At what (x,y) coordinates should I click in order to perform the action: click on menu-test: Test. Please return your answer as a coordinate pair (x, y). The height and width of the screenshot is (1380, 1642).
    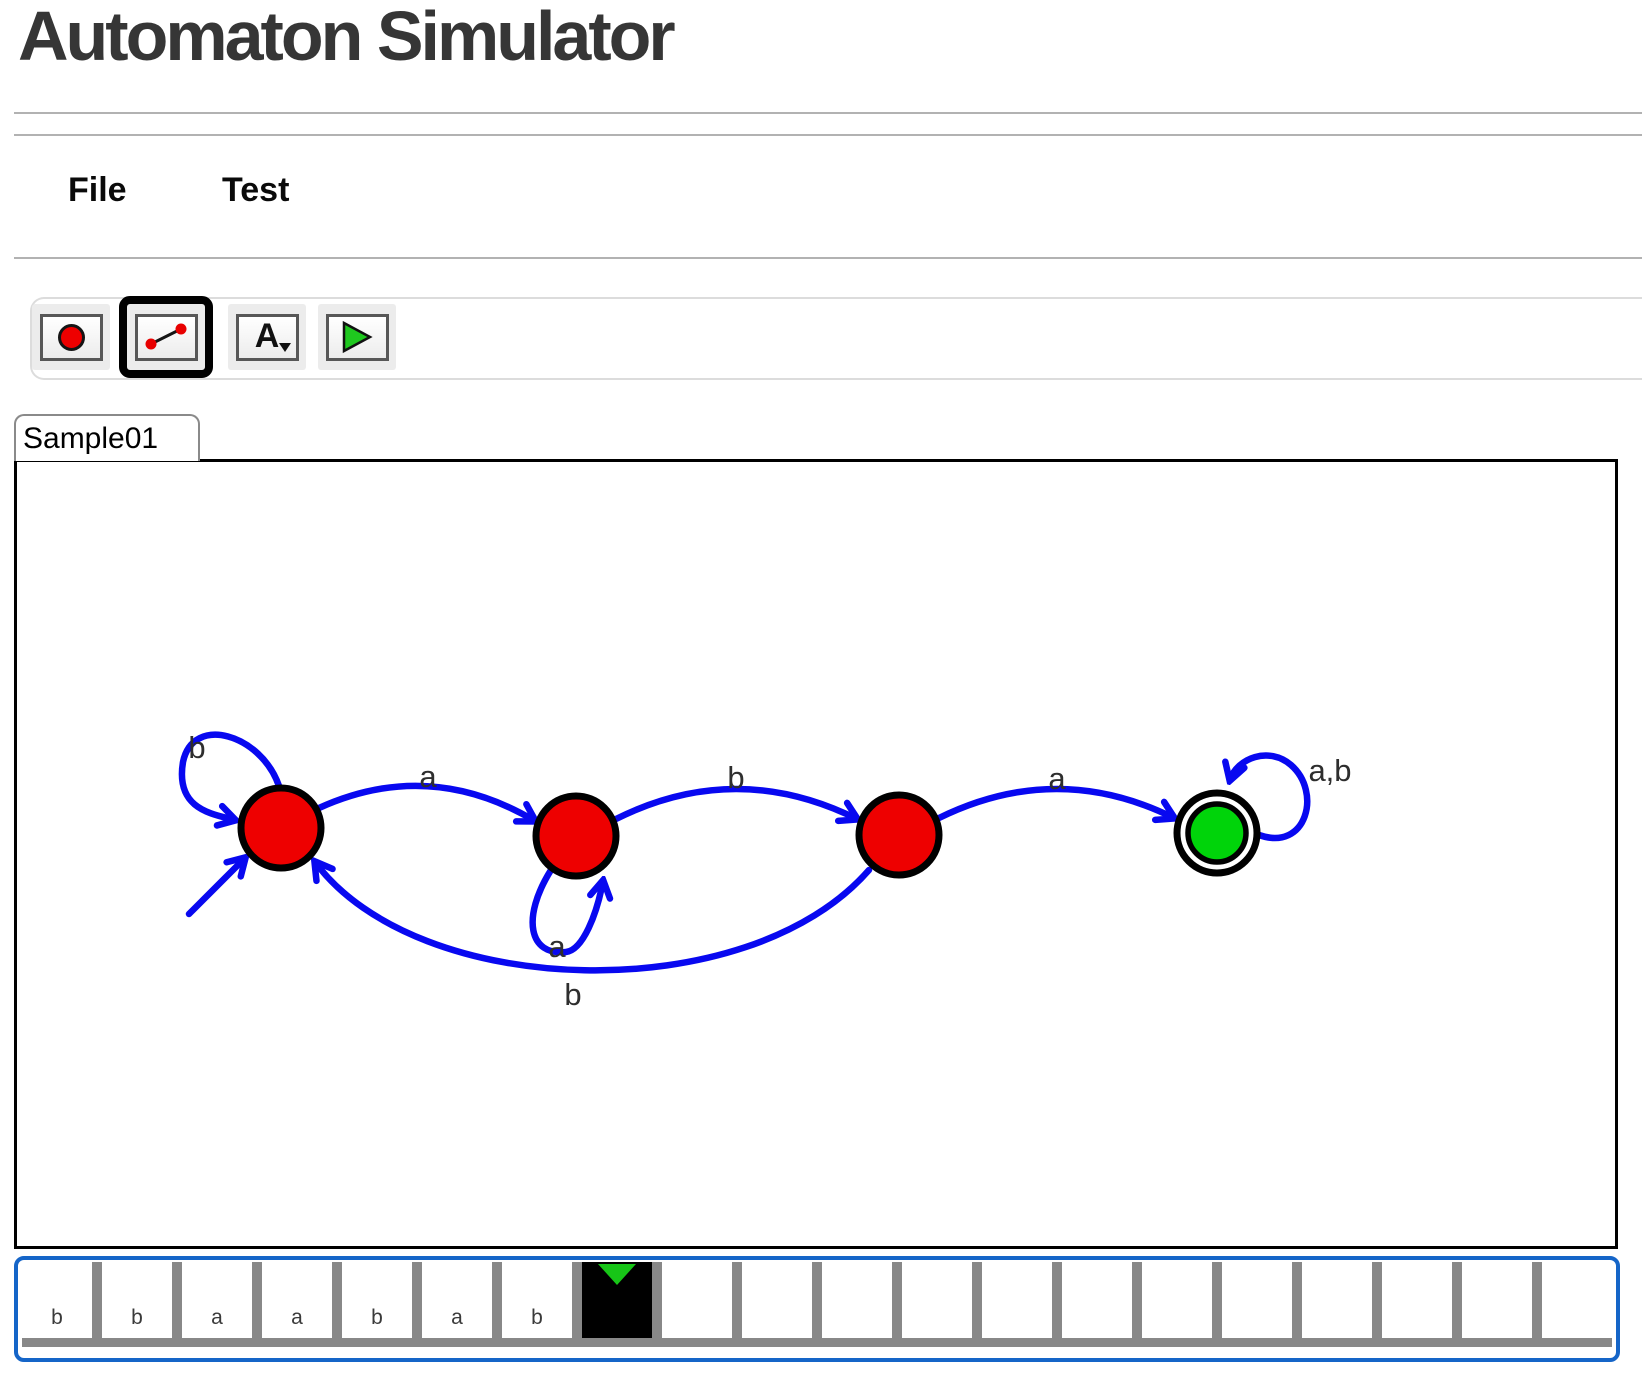
    Looking at the image, I should click on (256, 190).